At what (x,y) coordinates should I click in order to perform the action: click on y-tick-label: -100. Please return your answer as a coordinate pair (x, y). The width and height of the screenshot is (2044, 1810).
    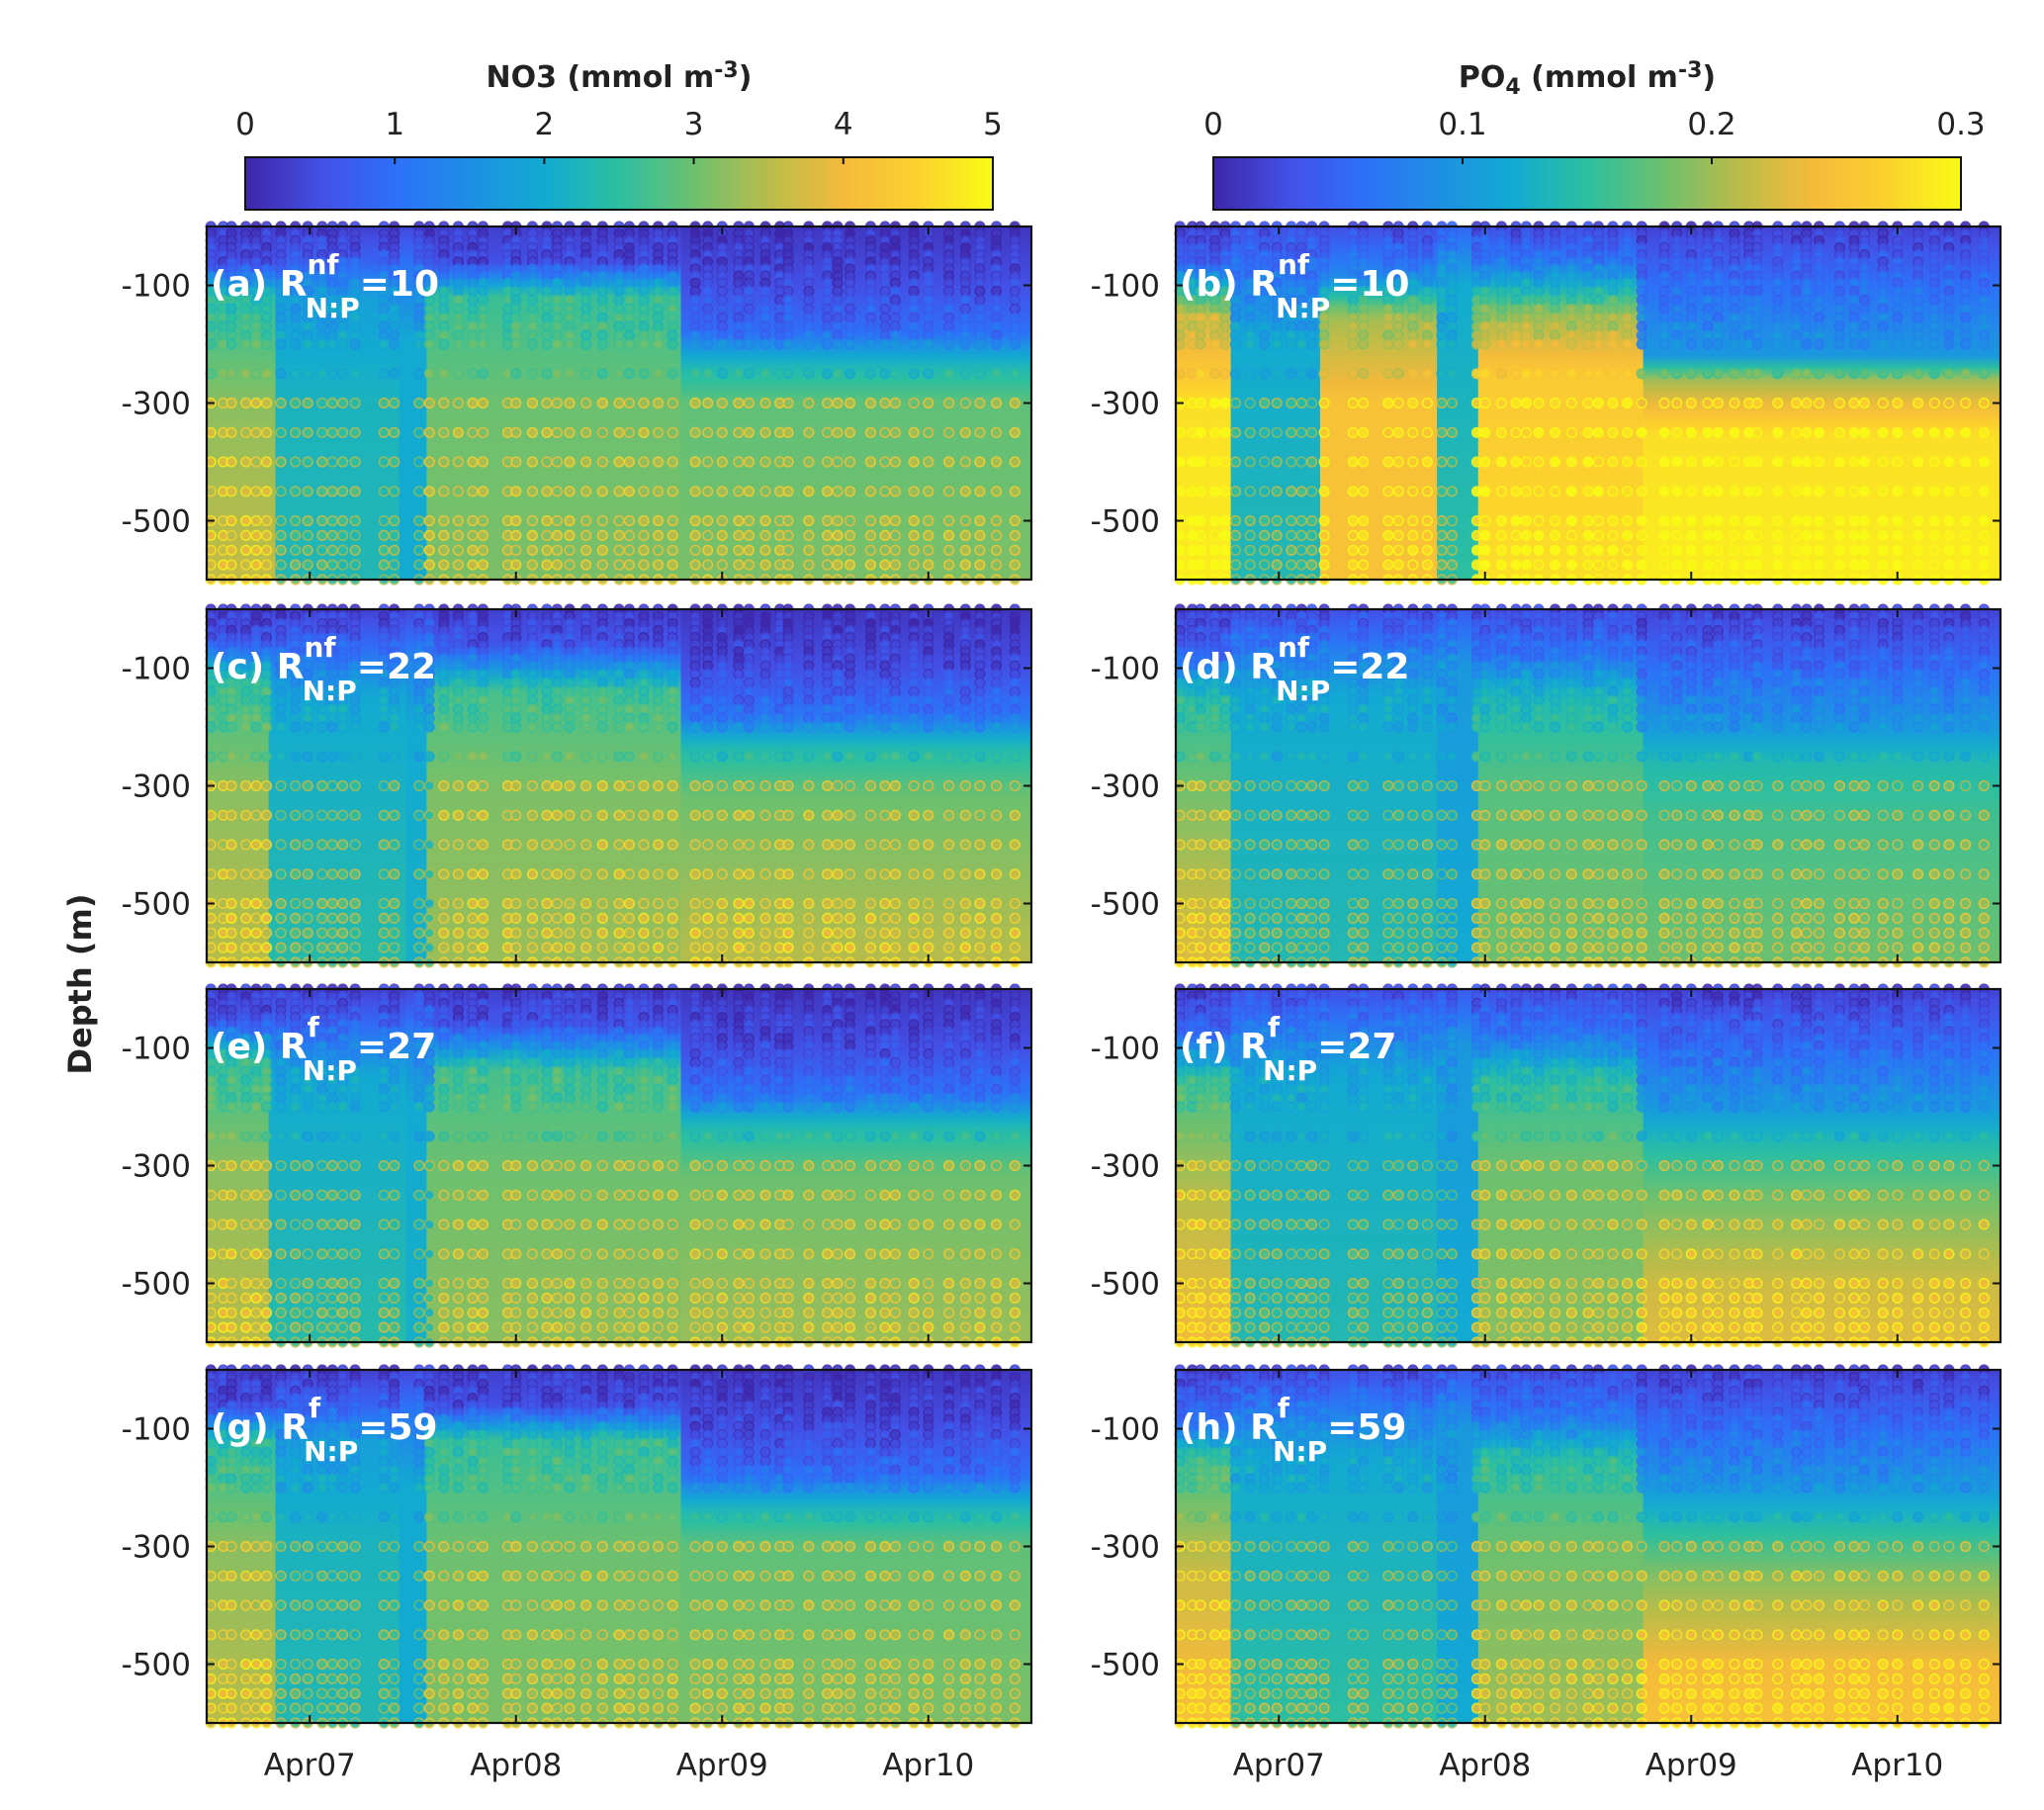
    Looking at the image, I should click on (1125, 287).